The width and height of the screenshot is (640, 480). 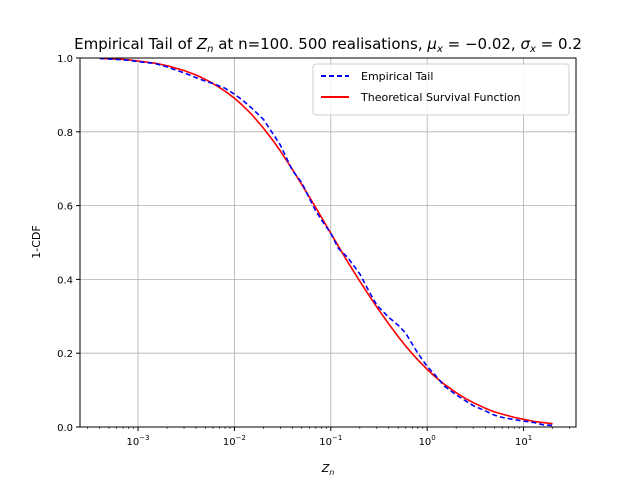 What do you see at coordinates (65, 207) in the screenshot?
I see `y-tick-label: 0.6` at bounding box center [65, 207].